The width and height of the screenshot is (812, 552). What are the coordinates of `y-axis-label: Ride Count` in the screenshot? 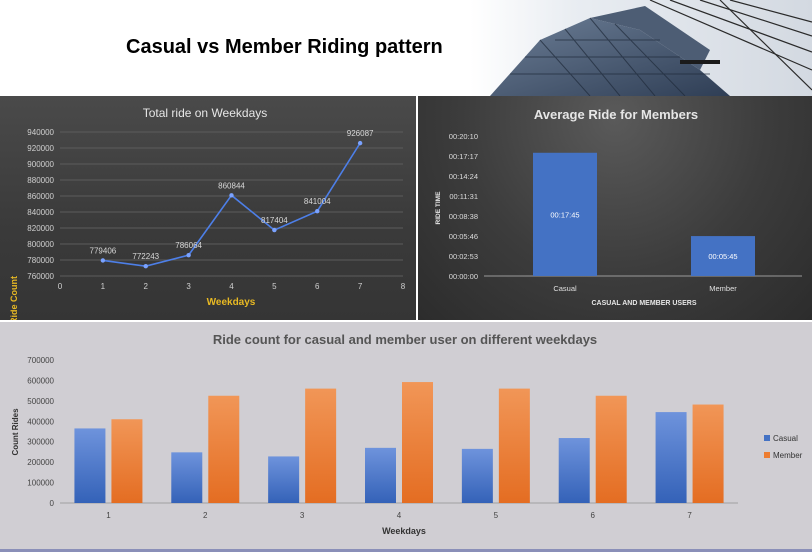 It's located at (14, 298).